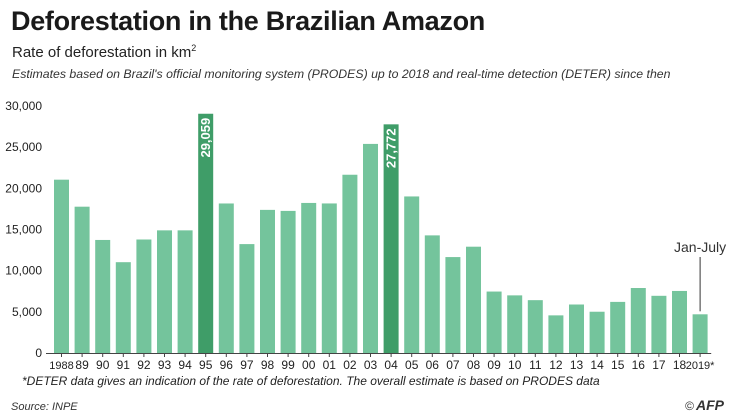  Describe the element at coordinates (515, 365) in the screenshot. I see `x-tick-label: 10` at that location.